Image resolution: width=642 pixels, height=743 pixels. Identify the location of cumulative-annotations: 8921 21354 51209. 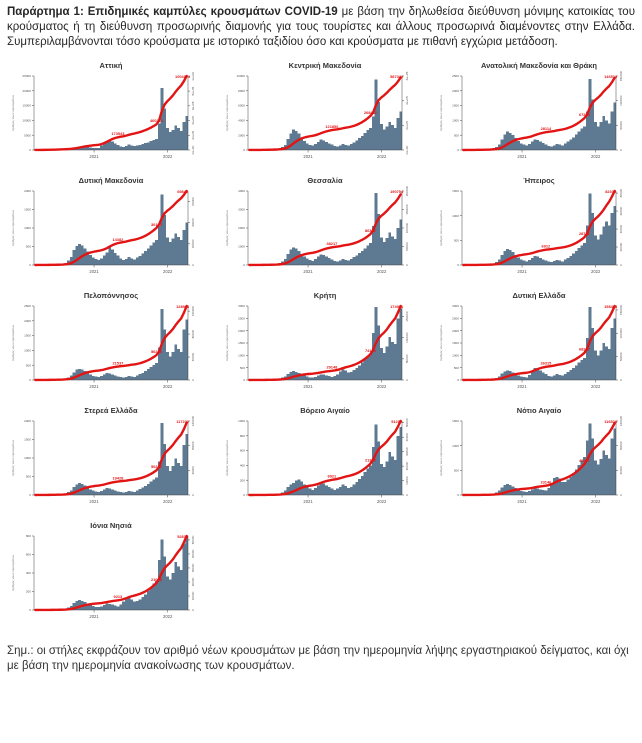
(365, 449).